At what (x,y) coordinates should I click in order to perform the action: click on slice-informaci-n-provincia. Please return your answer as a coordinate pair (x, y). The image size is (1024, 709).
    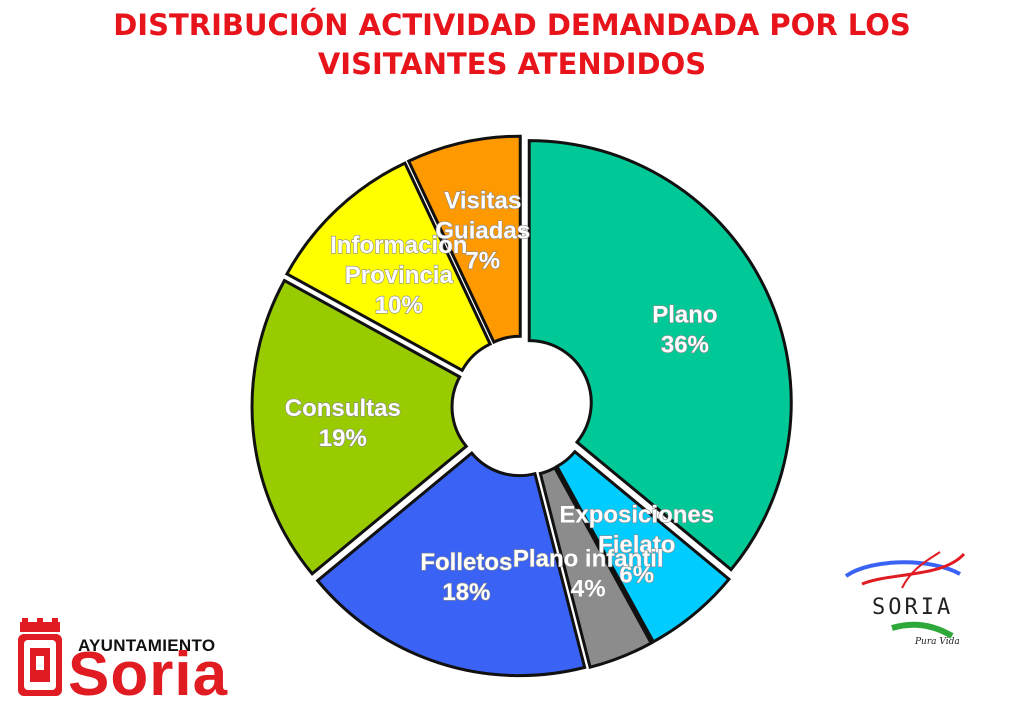
    Looking at the image, I should click on (388, 267).